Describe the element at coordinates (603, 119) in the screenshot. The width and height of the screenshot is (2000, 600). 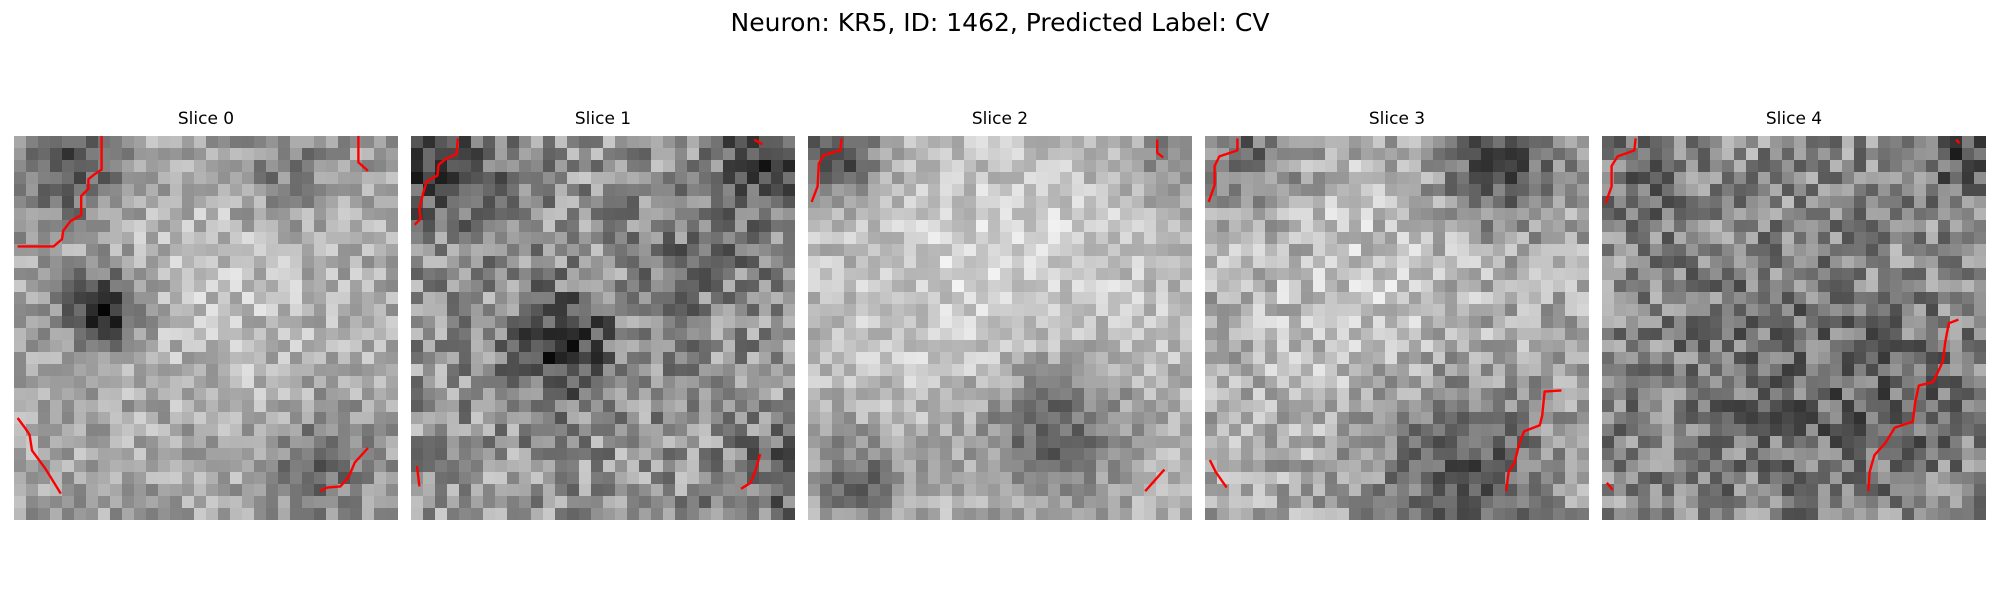
I see `slice-title: Slice 1` at that location.